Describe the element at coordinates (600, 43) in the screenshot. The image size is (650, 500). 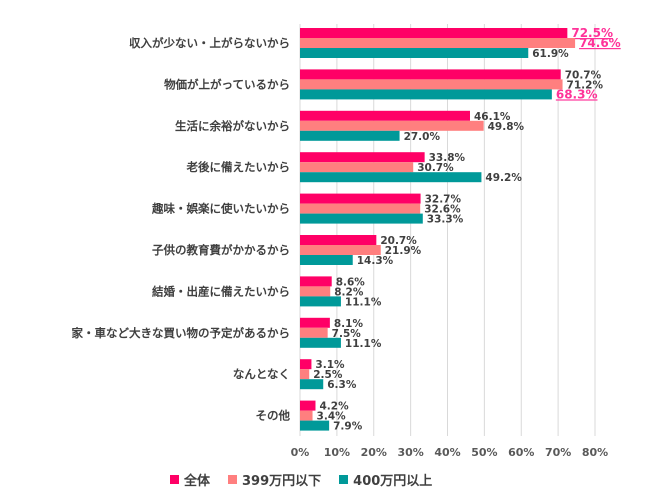
I see `data-label: 74.6%` at that location.